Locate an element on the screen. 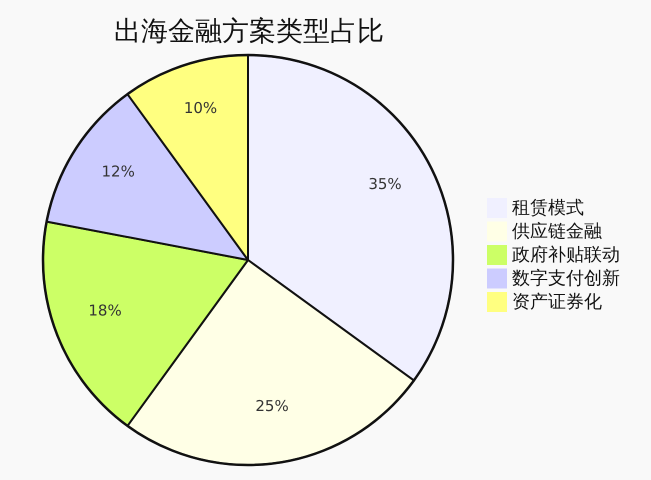 This screenshot has width=651, height=480. legend-label: 租赁模式 is located at coordinates (548, 208).